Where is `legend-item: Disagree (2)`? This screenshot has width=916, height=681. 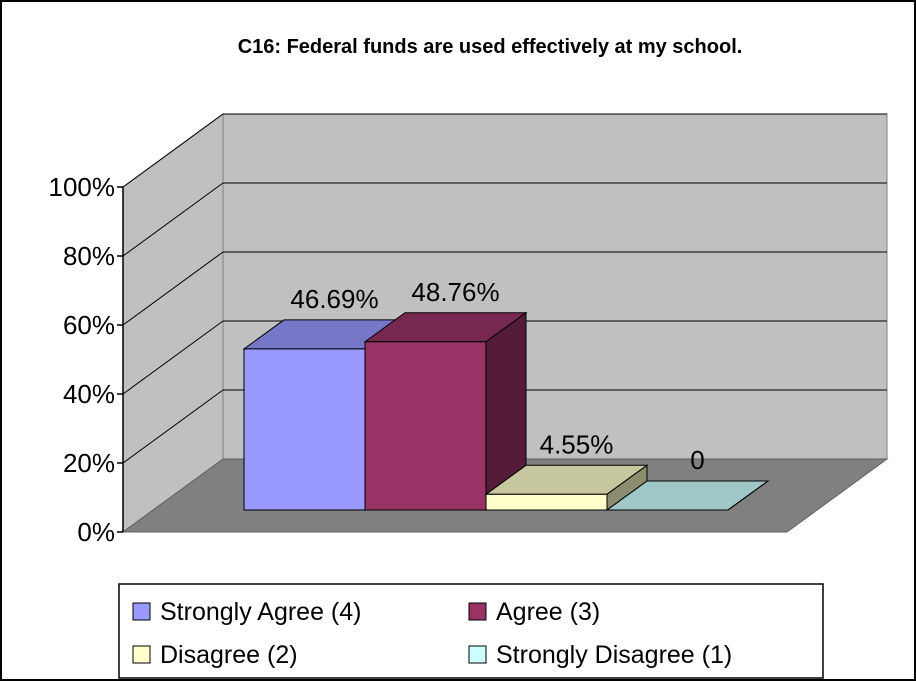
legend-item: Disagree (2) is located at coordinates (215, 655).